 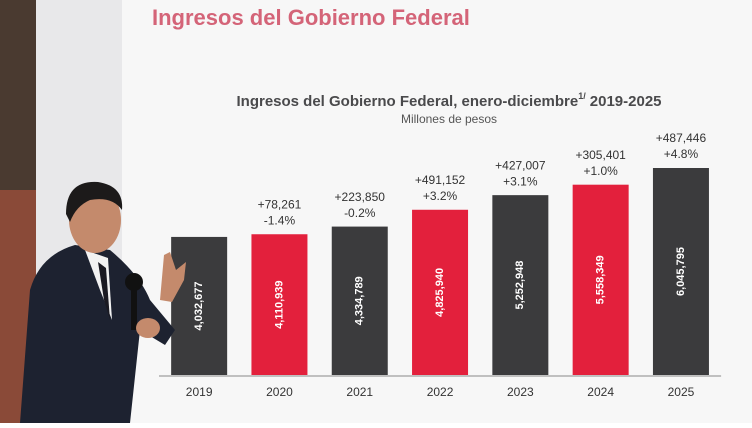 I want to click on bar-value-label: 4,825,940, so click(x=440, y=292).